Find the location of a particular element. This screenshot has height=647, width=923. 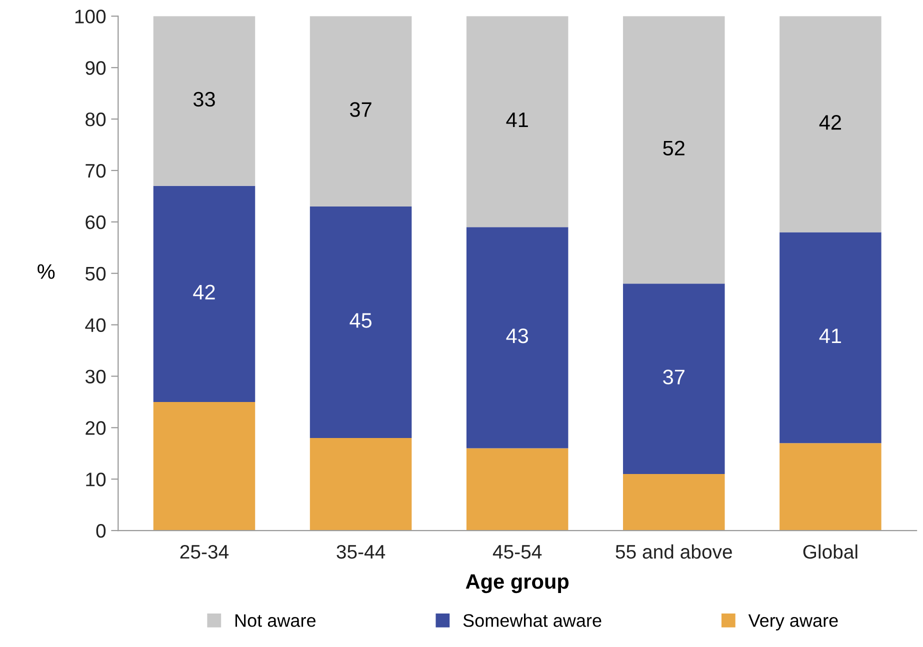

legend-label: Very aware is located at coordinates (793, 622).